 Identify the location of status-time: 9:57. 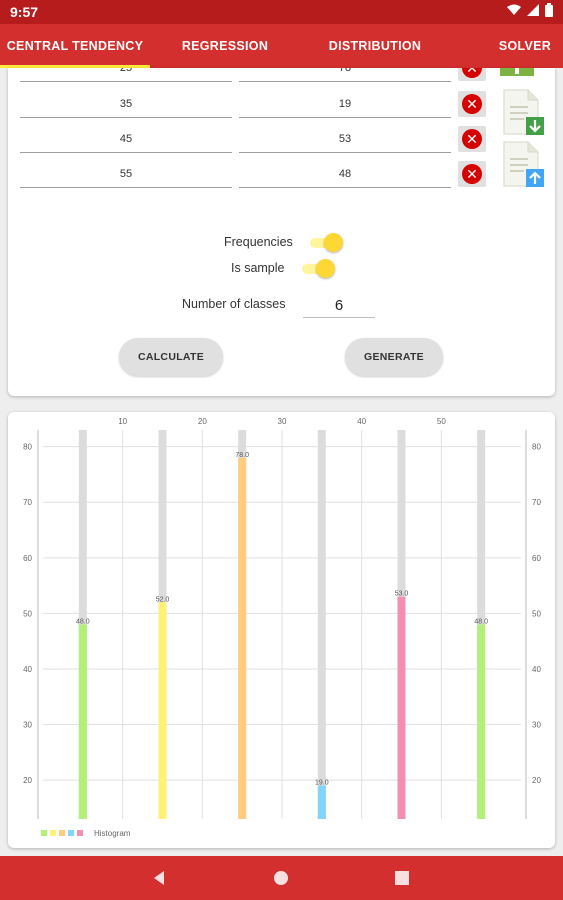
(24, 12).